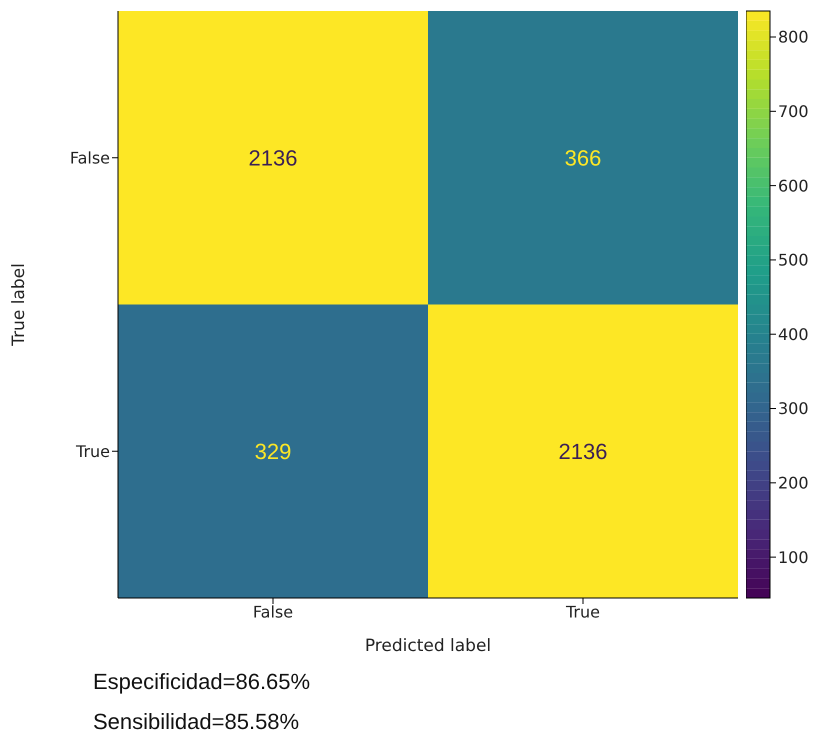 The image size is (827, 753). Describe the element at coordinates (793, 557) in the screenshot. I see `color-bar-label: 100` at that location.